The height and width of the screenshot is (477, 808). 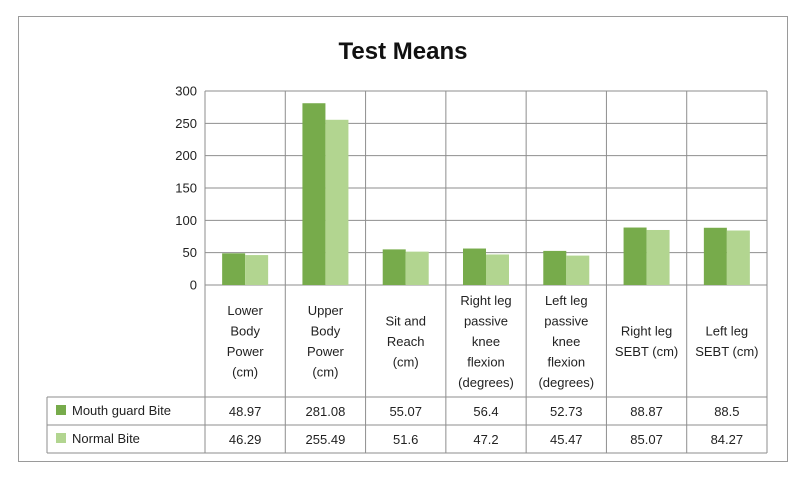 What do you see at coordinates (245, 310) in the screenshot?
I see `category-label: Lower` at bounding box center [245, 310].